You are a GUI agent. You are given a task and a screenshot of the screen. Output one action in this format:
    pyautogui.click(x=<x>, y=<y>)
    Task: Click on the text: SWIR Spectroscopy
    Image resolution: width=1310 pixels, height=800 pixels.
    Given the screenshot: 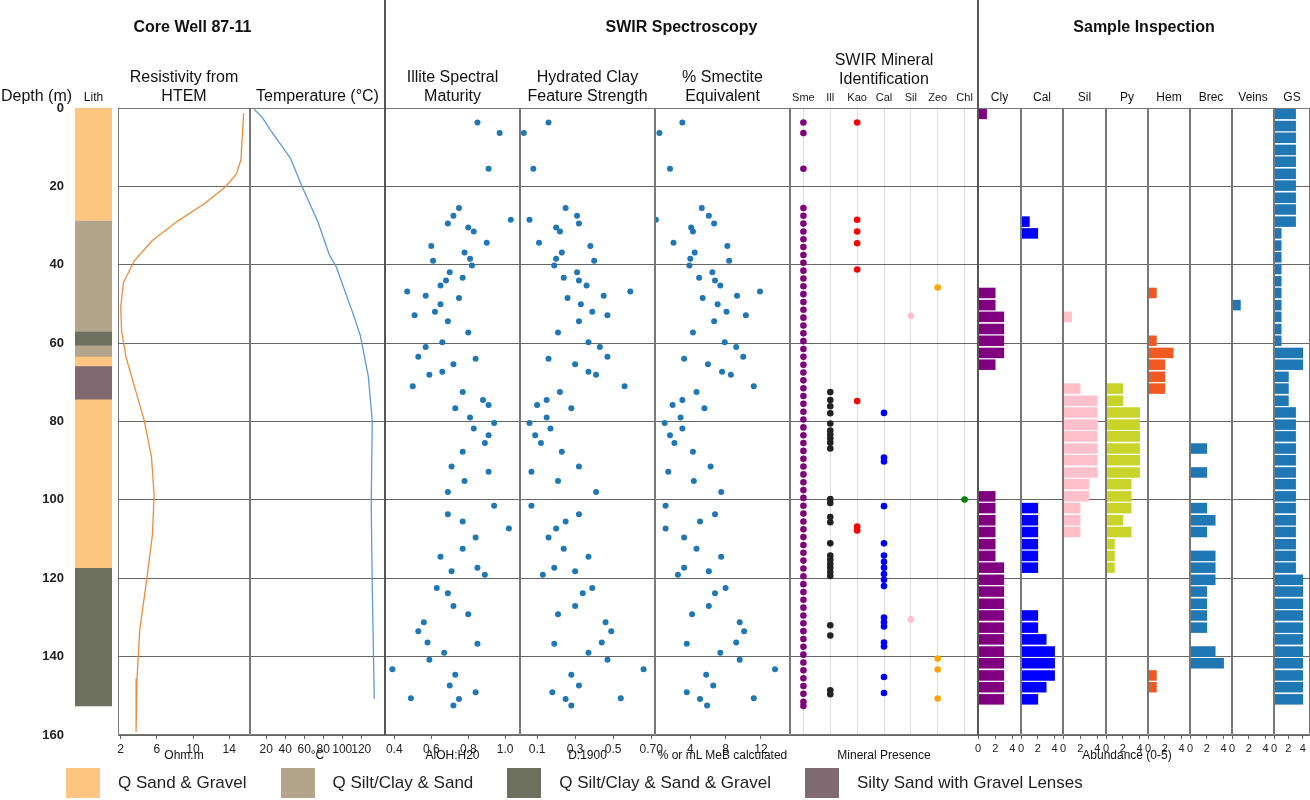 What is the action you would take?
    pyautogui.click(x=681, y=26)
    